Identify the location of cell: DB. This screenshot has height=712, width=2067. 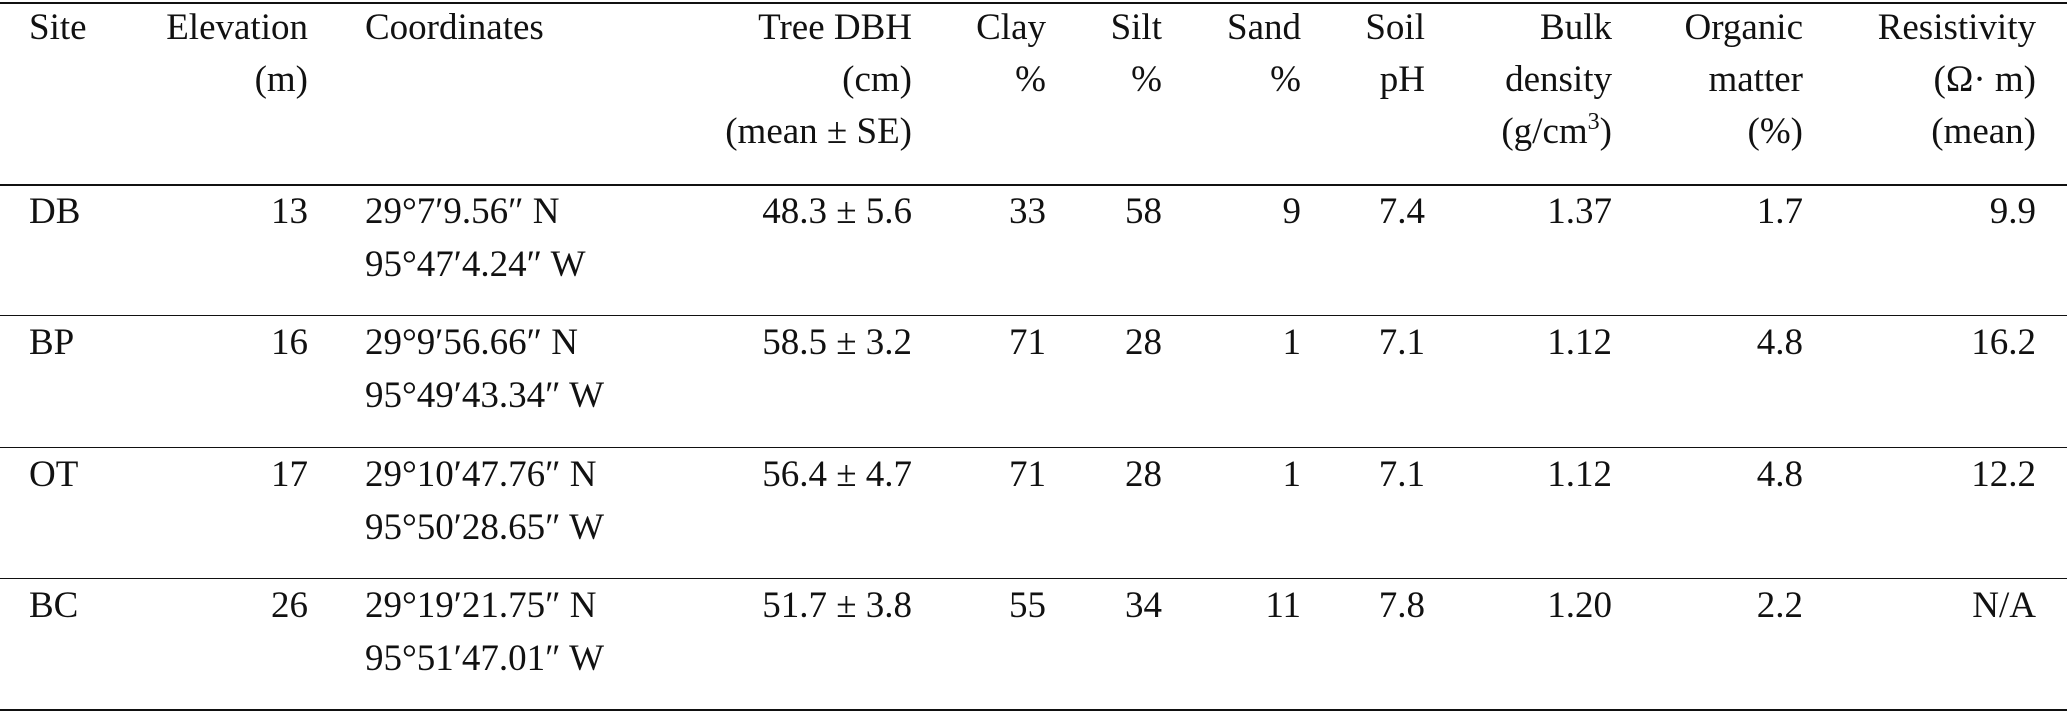
(55, 211).